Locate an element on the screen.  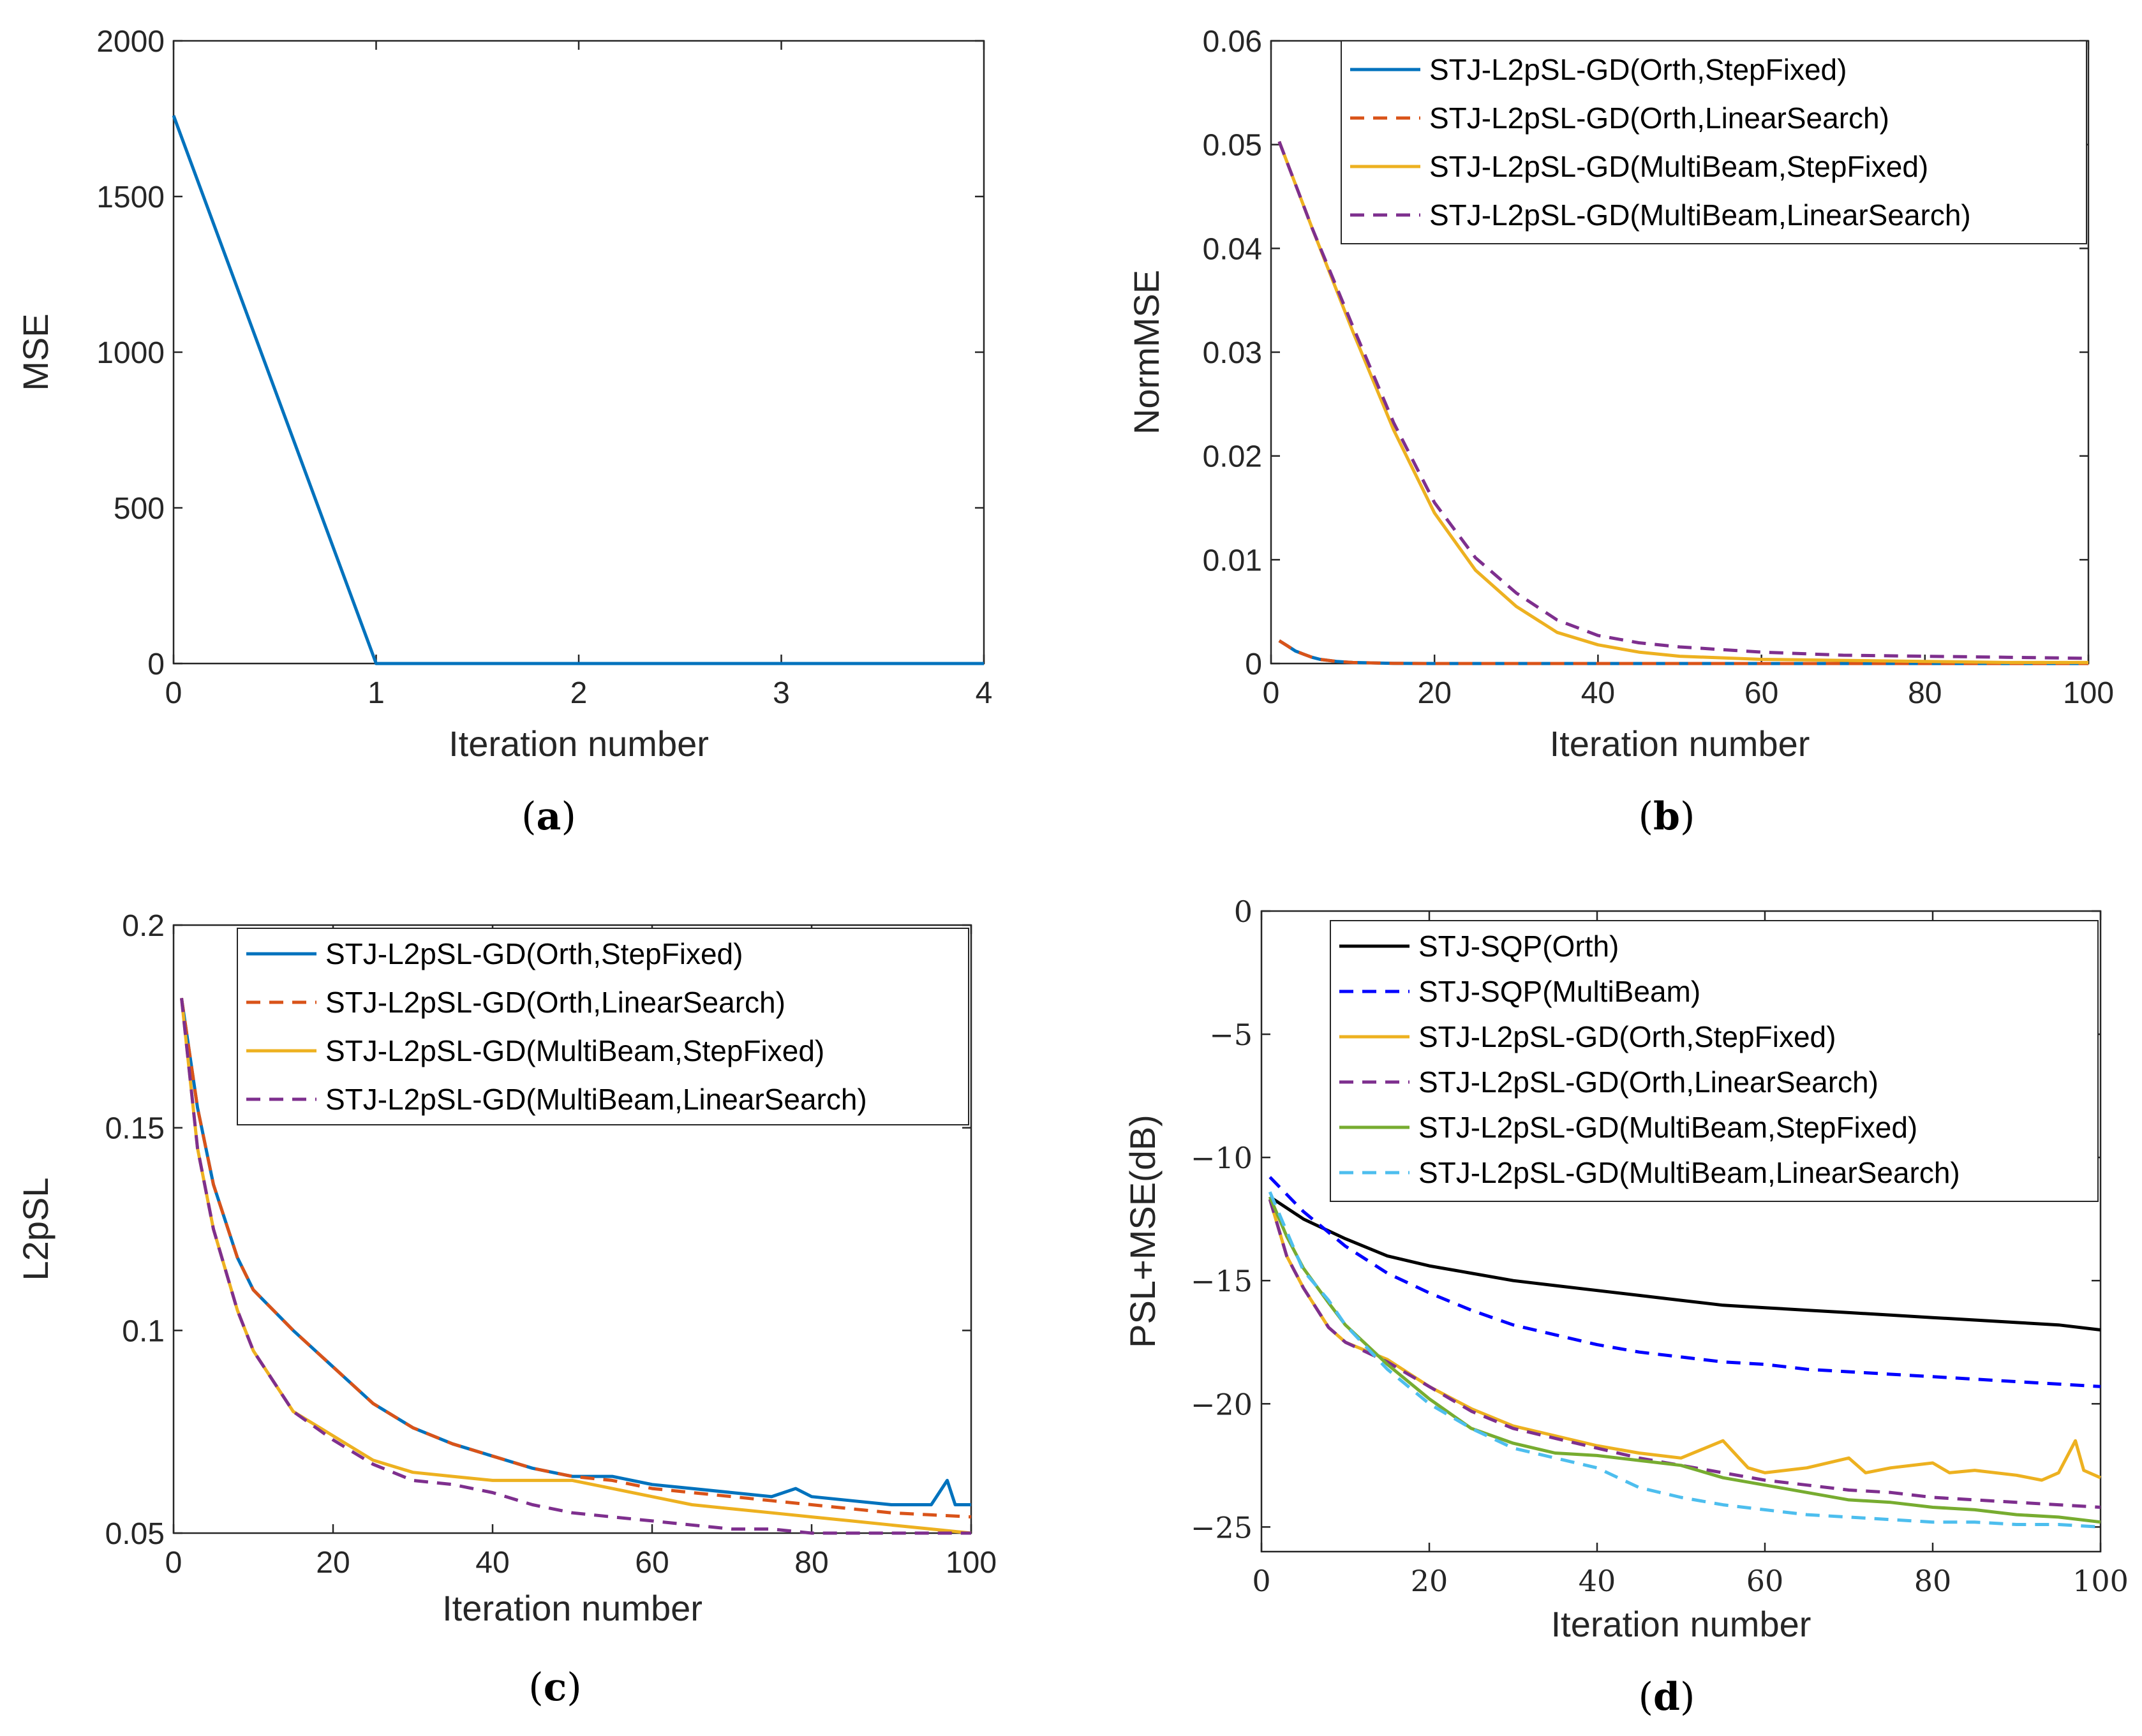
y-axis-label: MSE is located at coordinates (35, 352).